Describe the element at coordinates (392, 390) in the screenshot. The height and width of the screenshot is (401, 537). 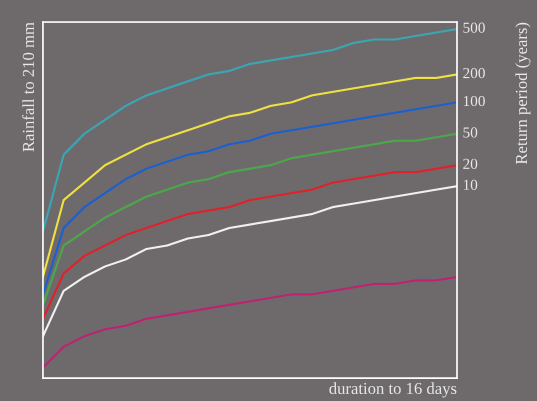
I see `x-axis-title: duration to 16 days` at that location.